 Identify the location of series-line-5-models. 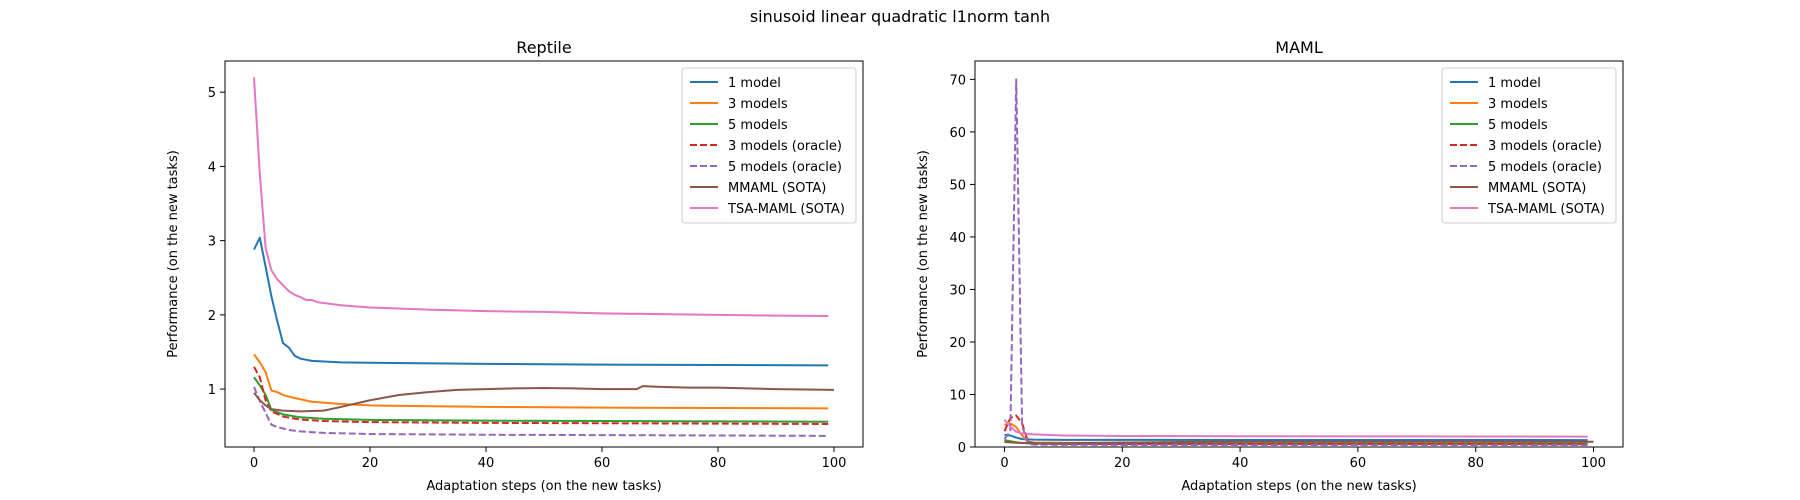
(541, 399).